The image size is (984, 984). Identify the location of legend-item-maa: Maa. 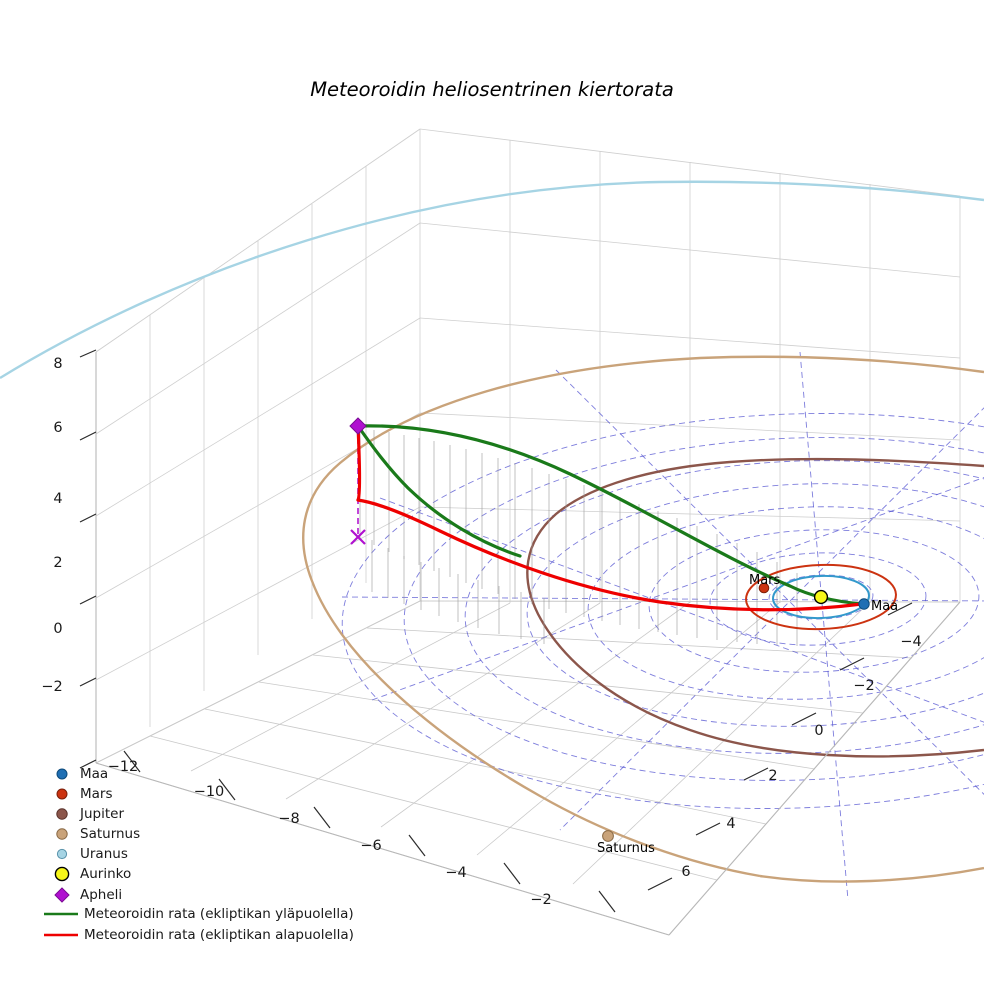
(82, 774).